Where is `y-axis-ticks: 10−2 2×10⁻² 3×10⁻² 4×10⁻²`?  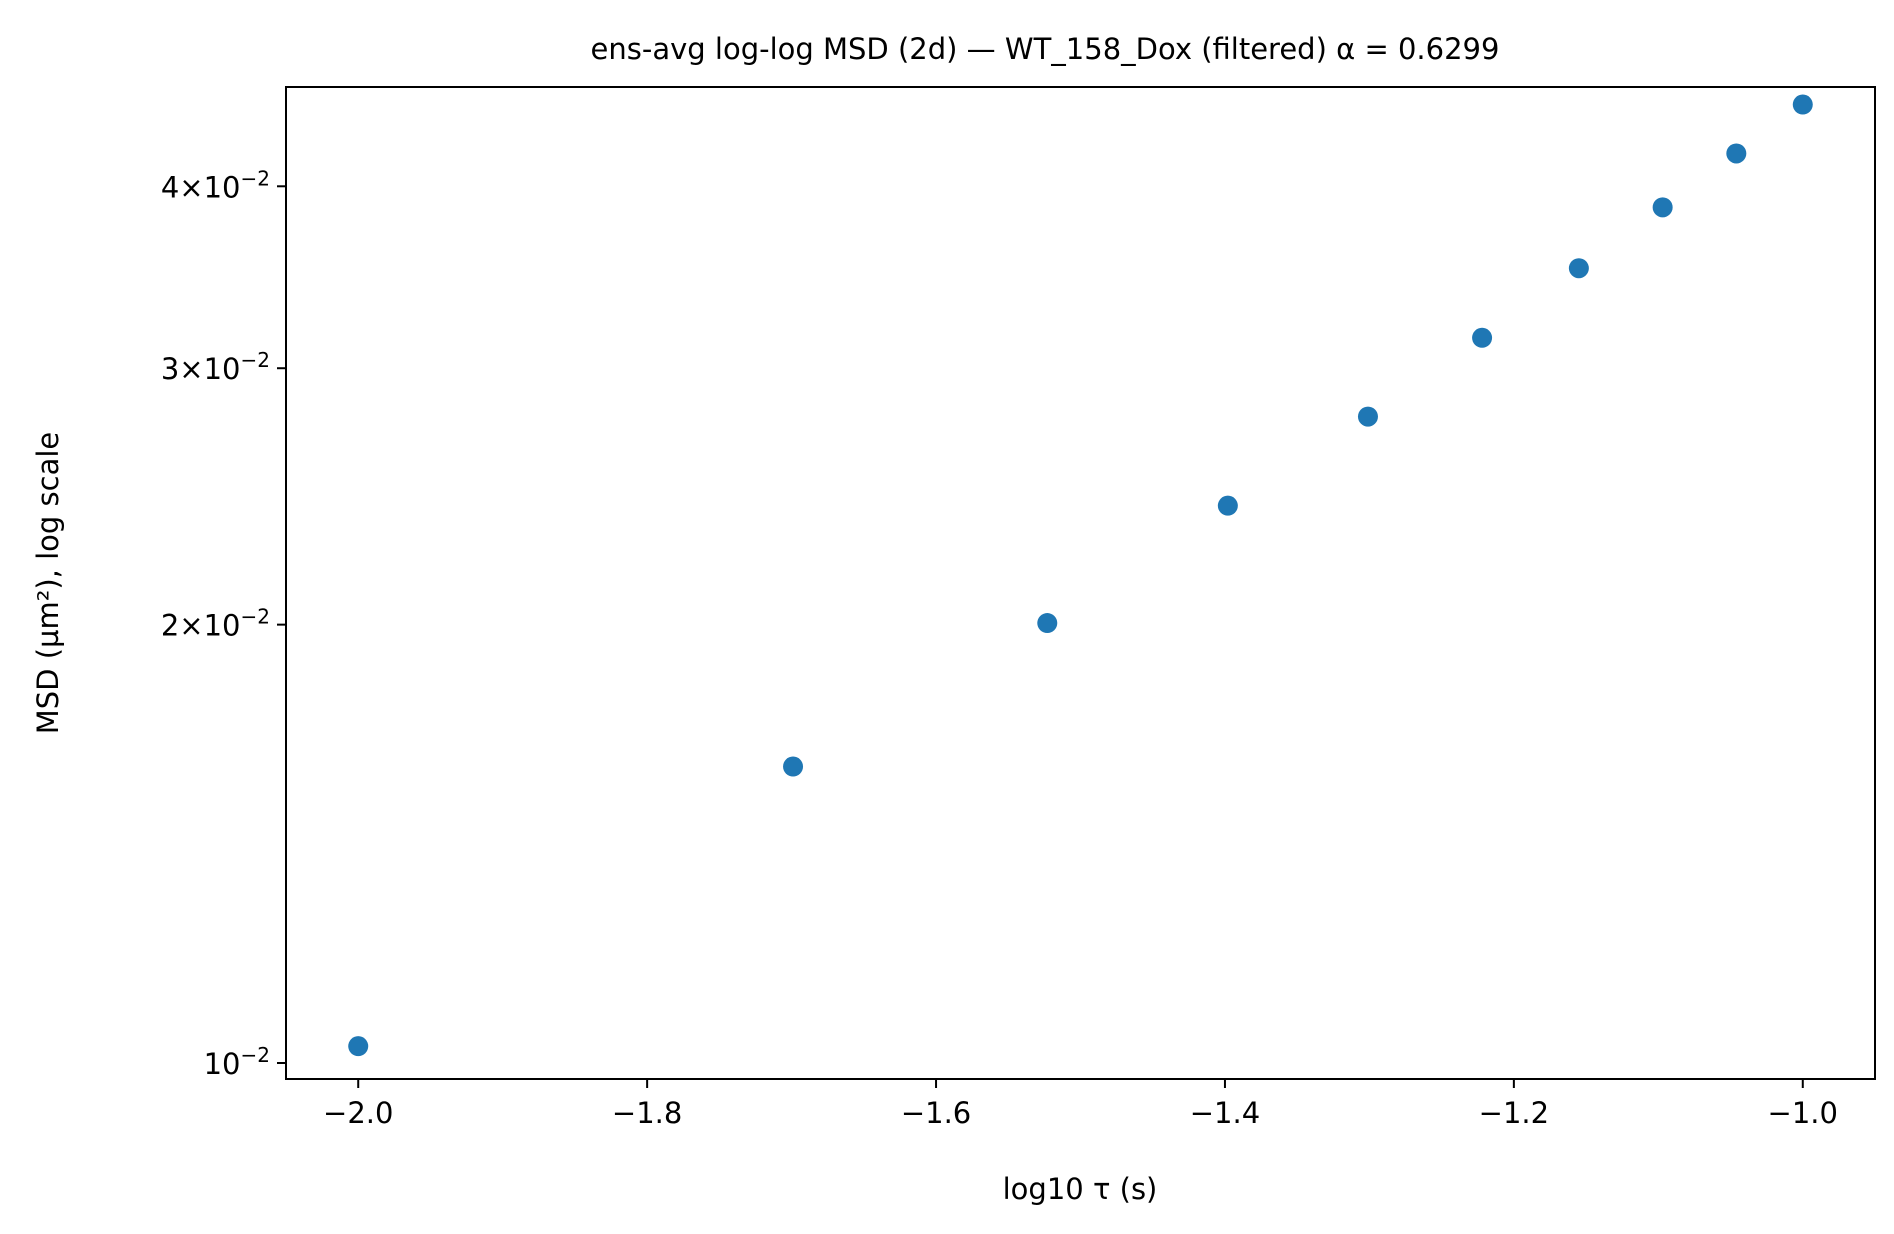
y-axis-ticks: 10−2 2×10⁻² 3×10⁻² 4×10⁻² is located at coordinates (223, 623).